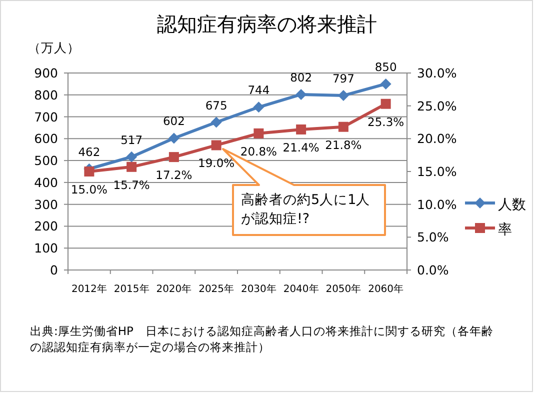 Image resolution: width=534 pixels, height=393 pixels. What do you see at coordinates (46, 116) in the screenshot?
I see `y-tick-label: 700` at bounding box center [46, 116].